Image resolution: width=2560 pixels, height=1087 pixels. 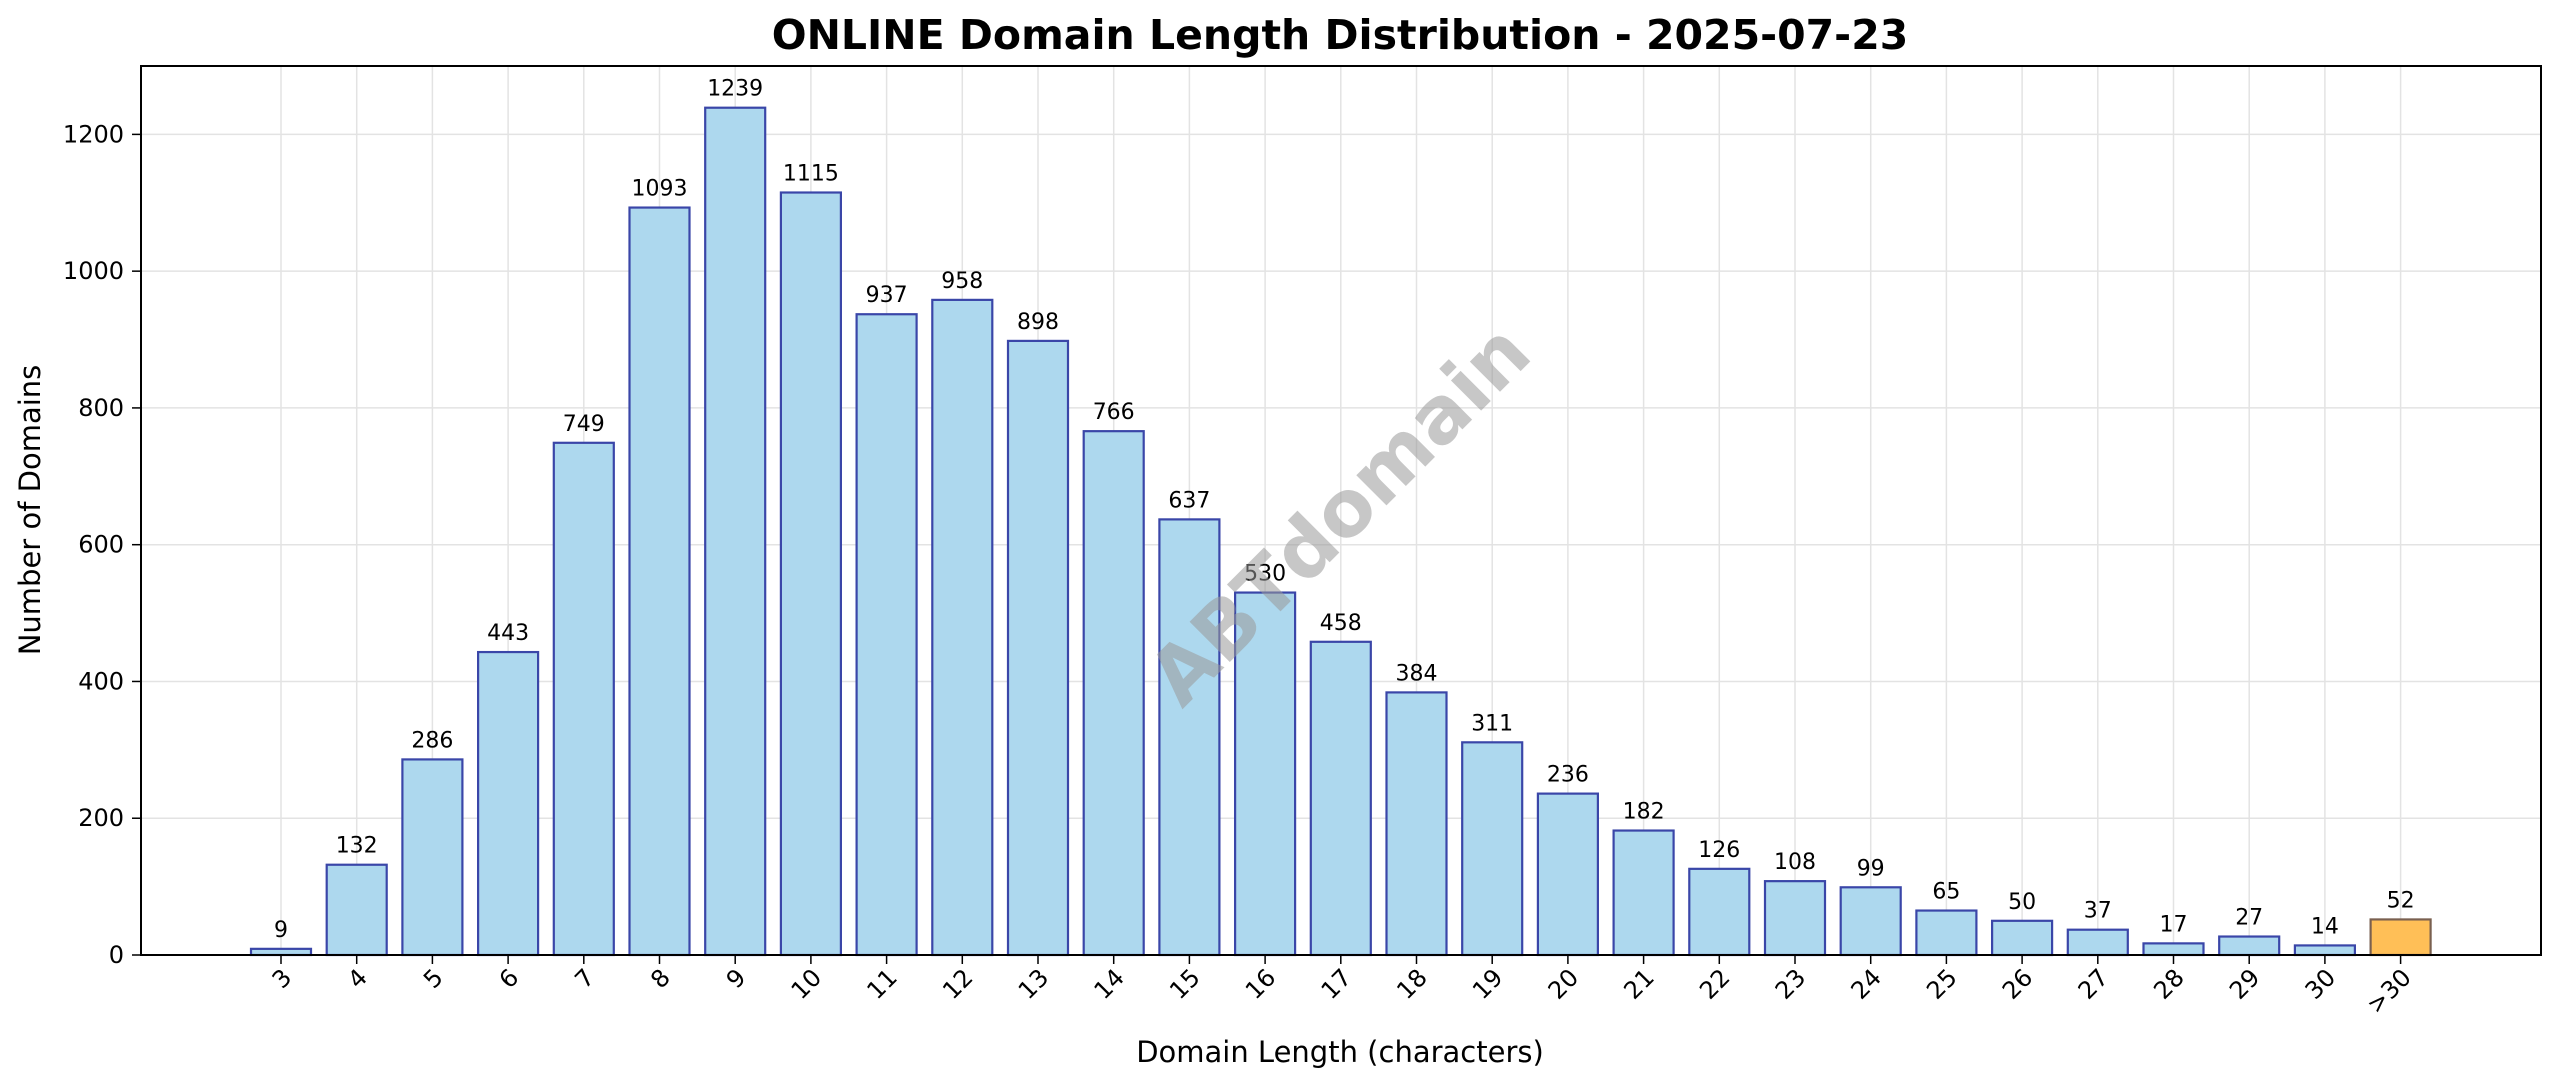 I want to click on y-tick-label: 600, so click(x=101, y=545).